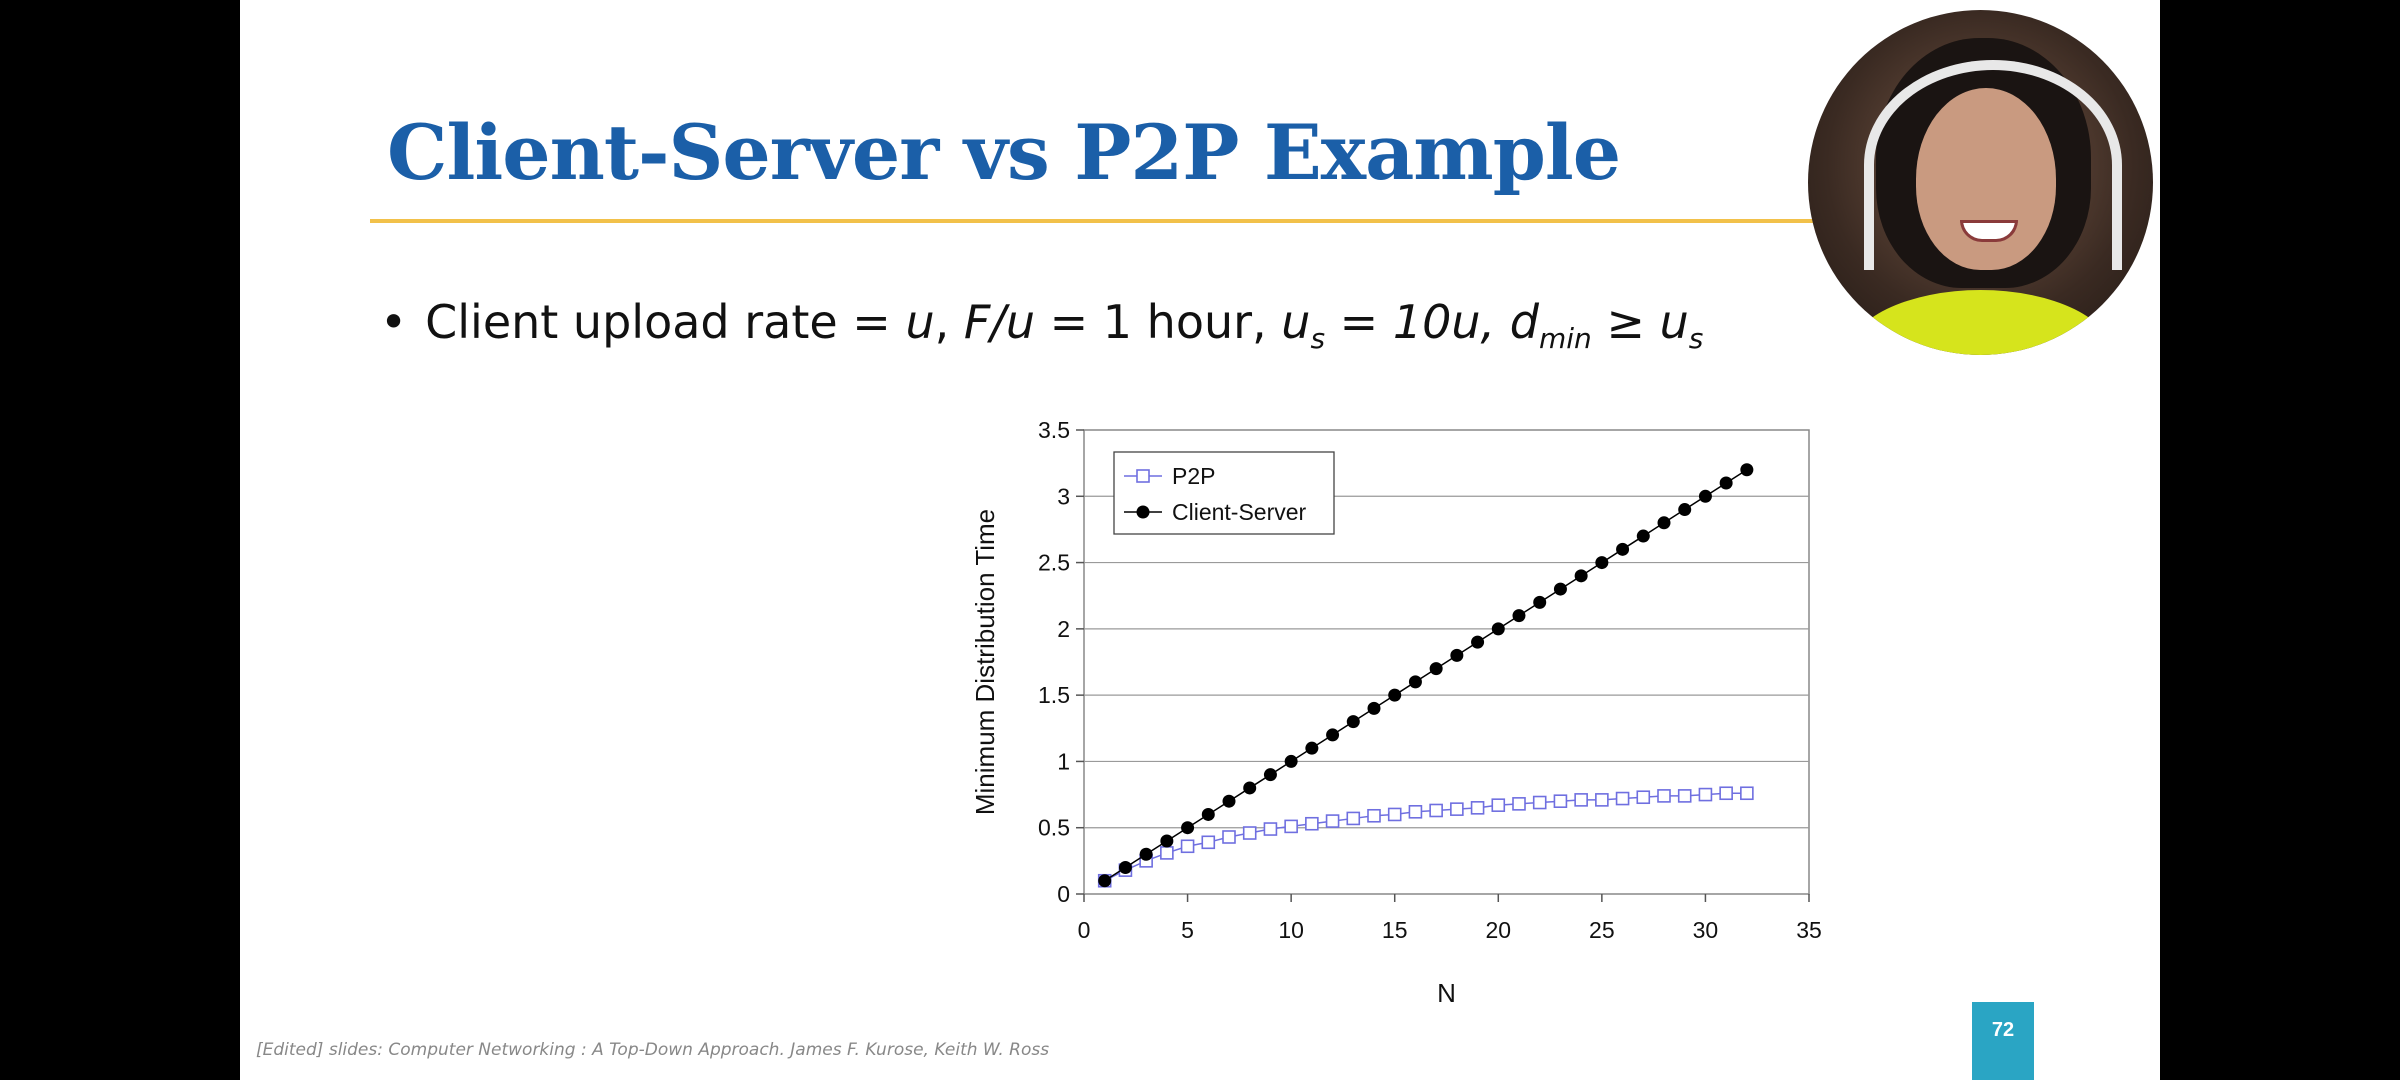 This screenshot has width=2400, height=1080. I want to click on title-underline, so click(1120, 221).